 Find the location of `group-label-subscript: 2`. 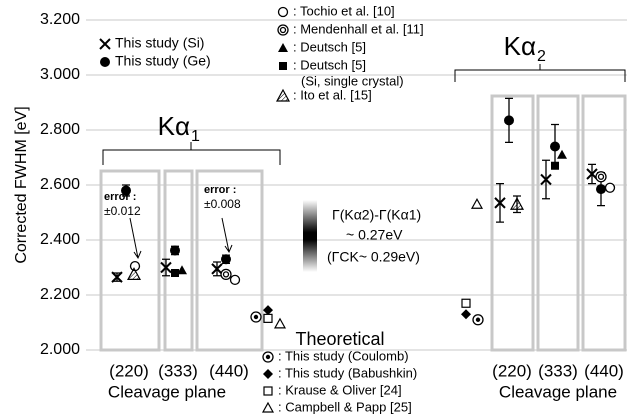

group-label-subscript: 2 is located at coordinates (541, 56).